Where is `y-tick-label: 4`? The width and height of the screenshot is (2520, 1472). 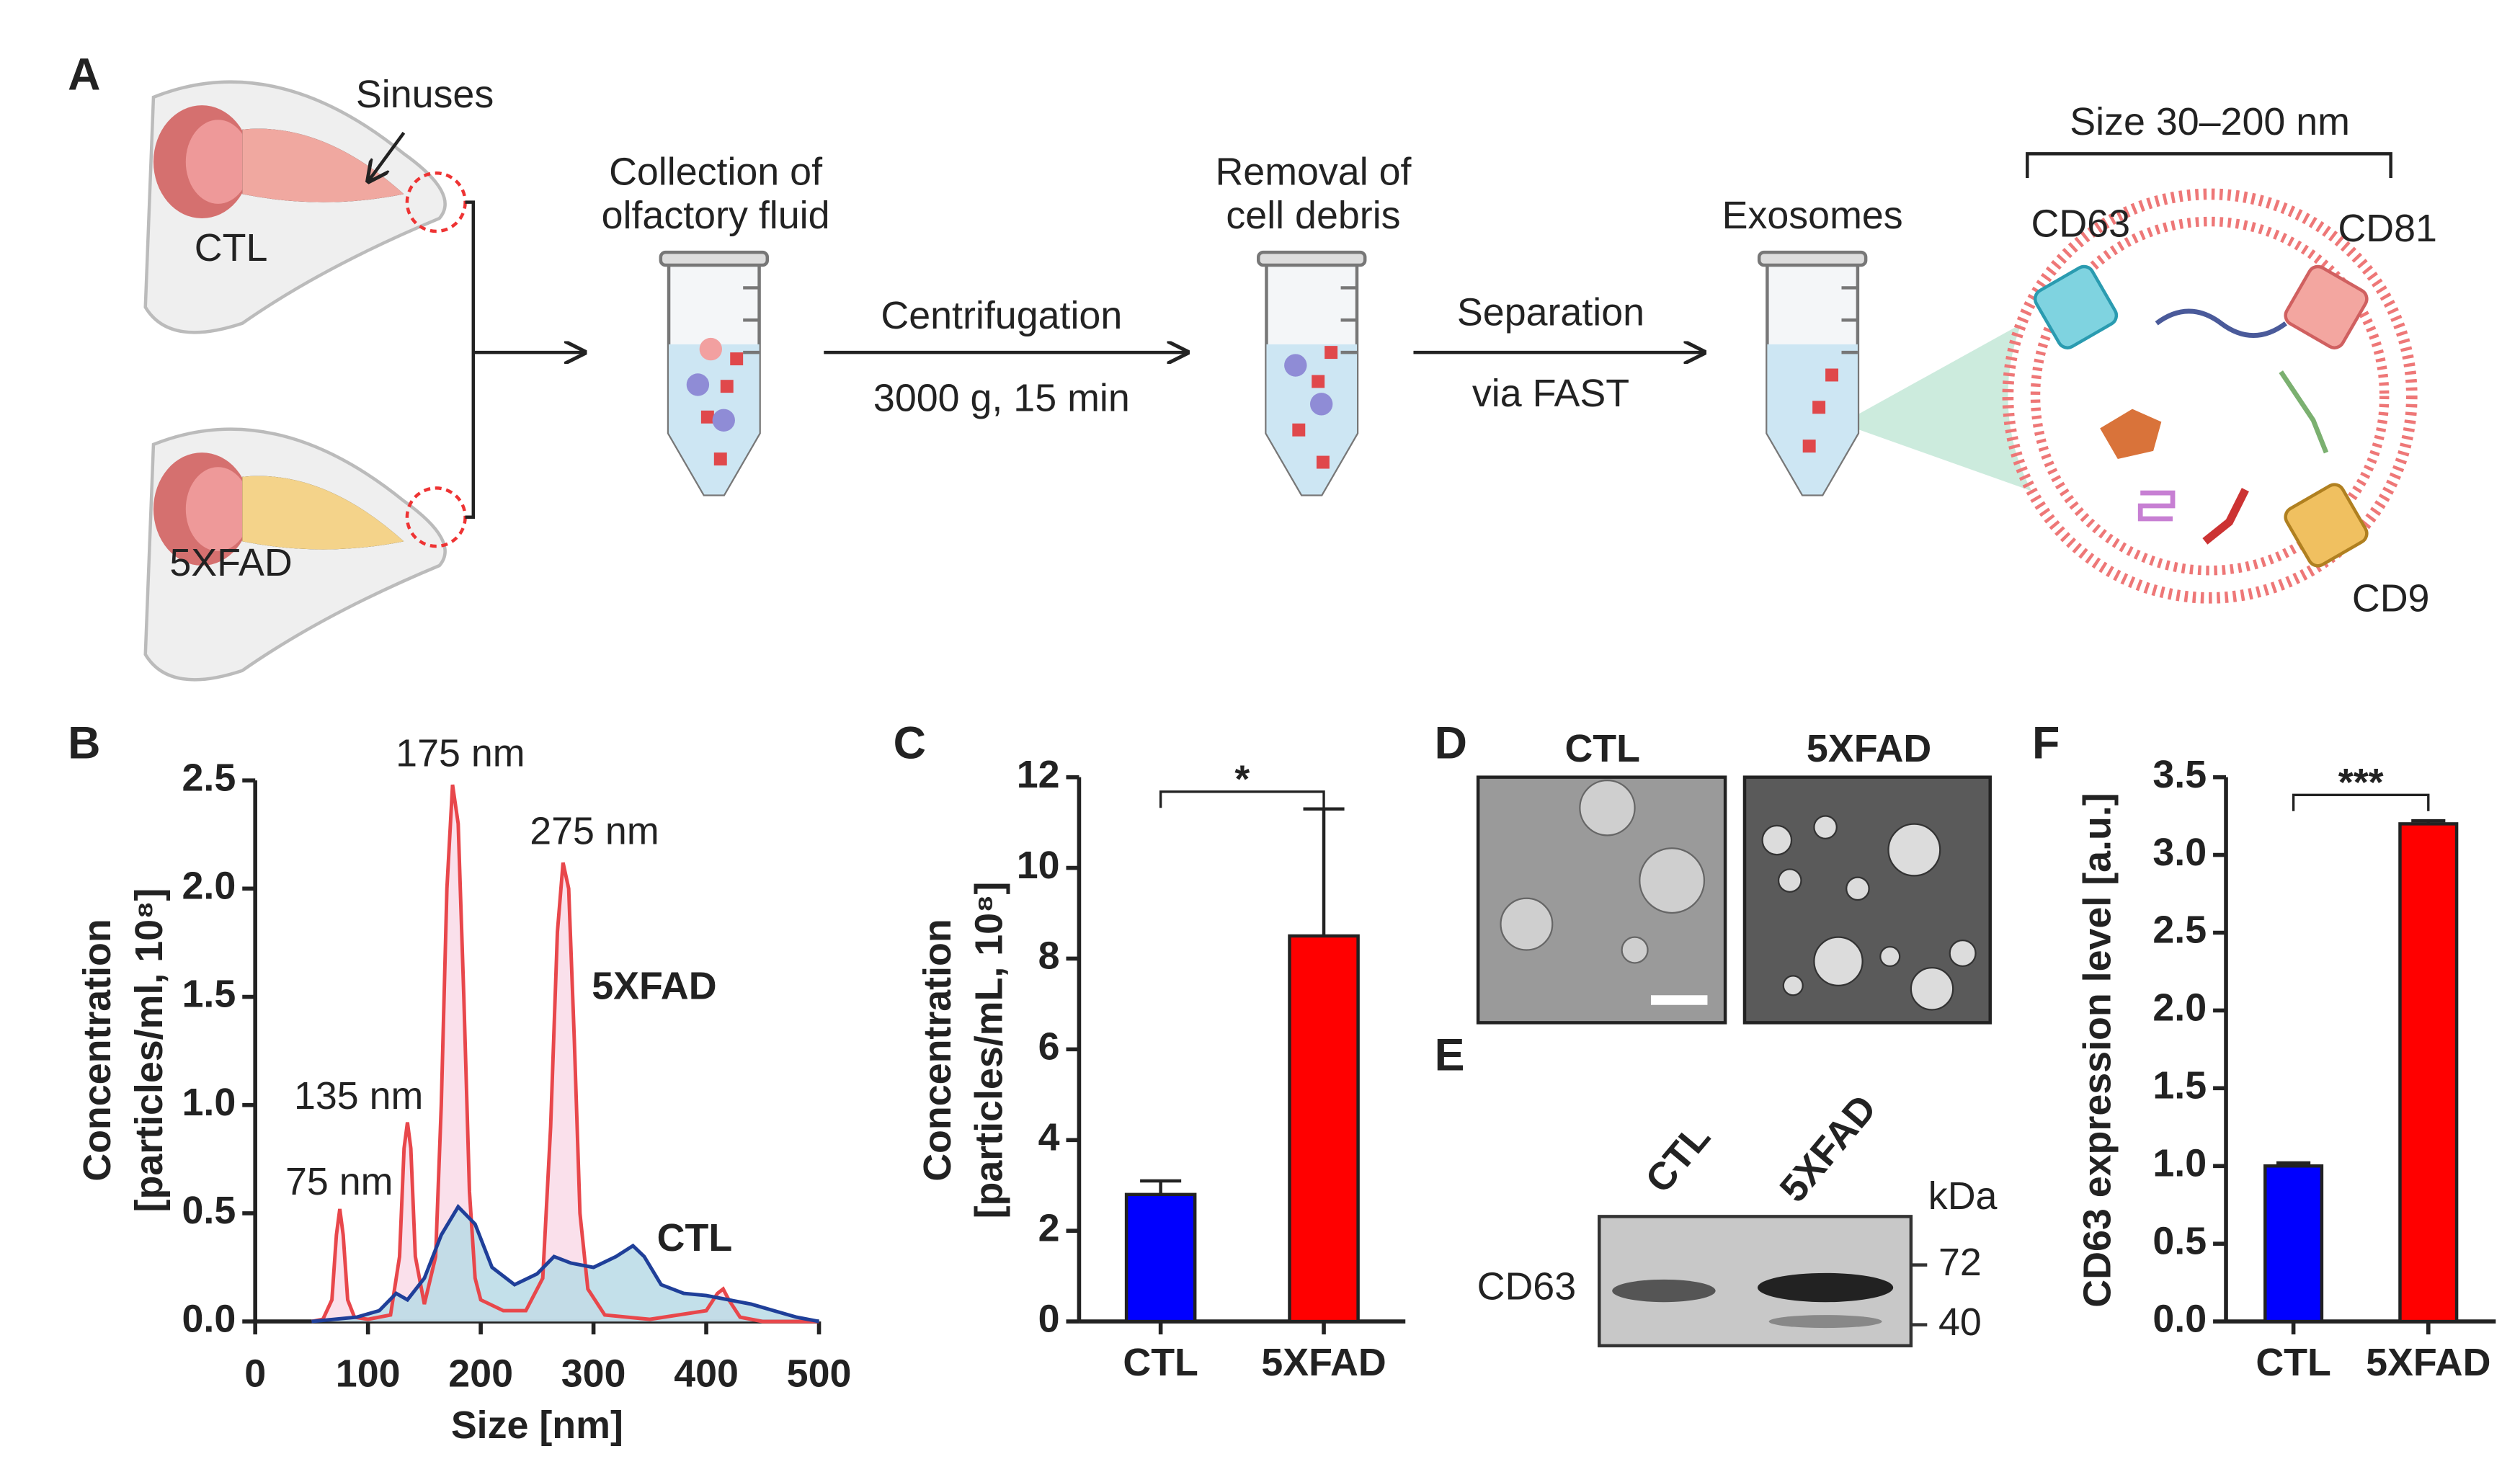 y-tick-label: 4 is located at coordinates (1049, 1137).